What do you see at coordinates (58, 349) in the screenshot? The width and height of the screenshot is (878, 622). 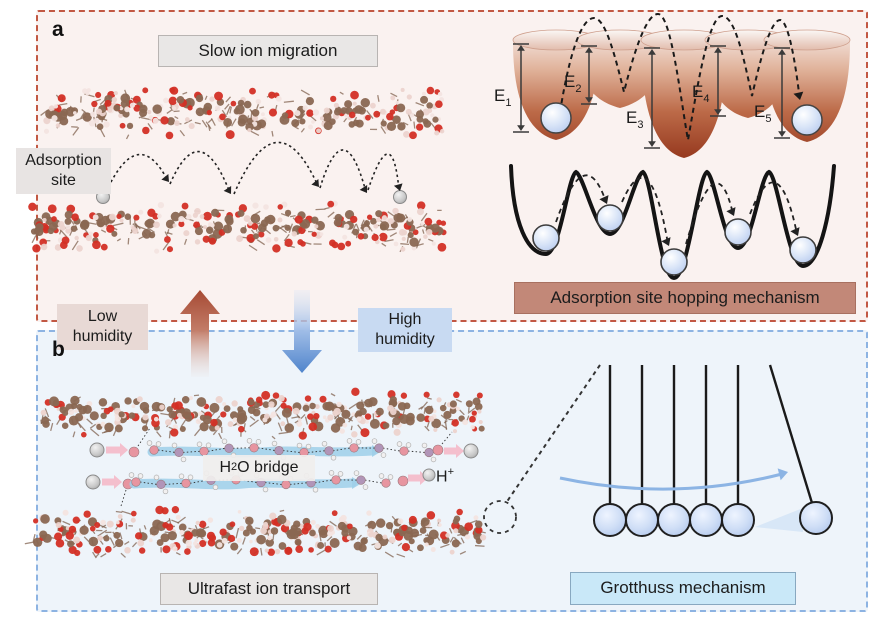 I see `panel-b-letter: b` at bounding box center [58, 349].